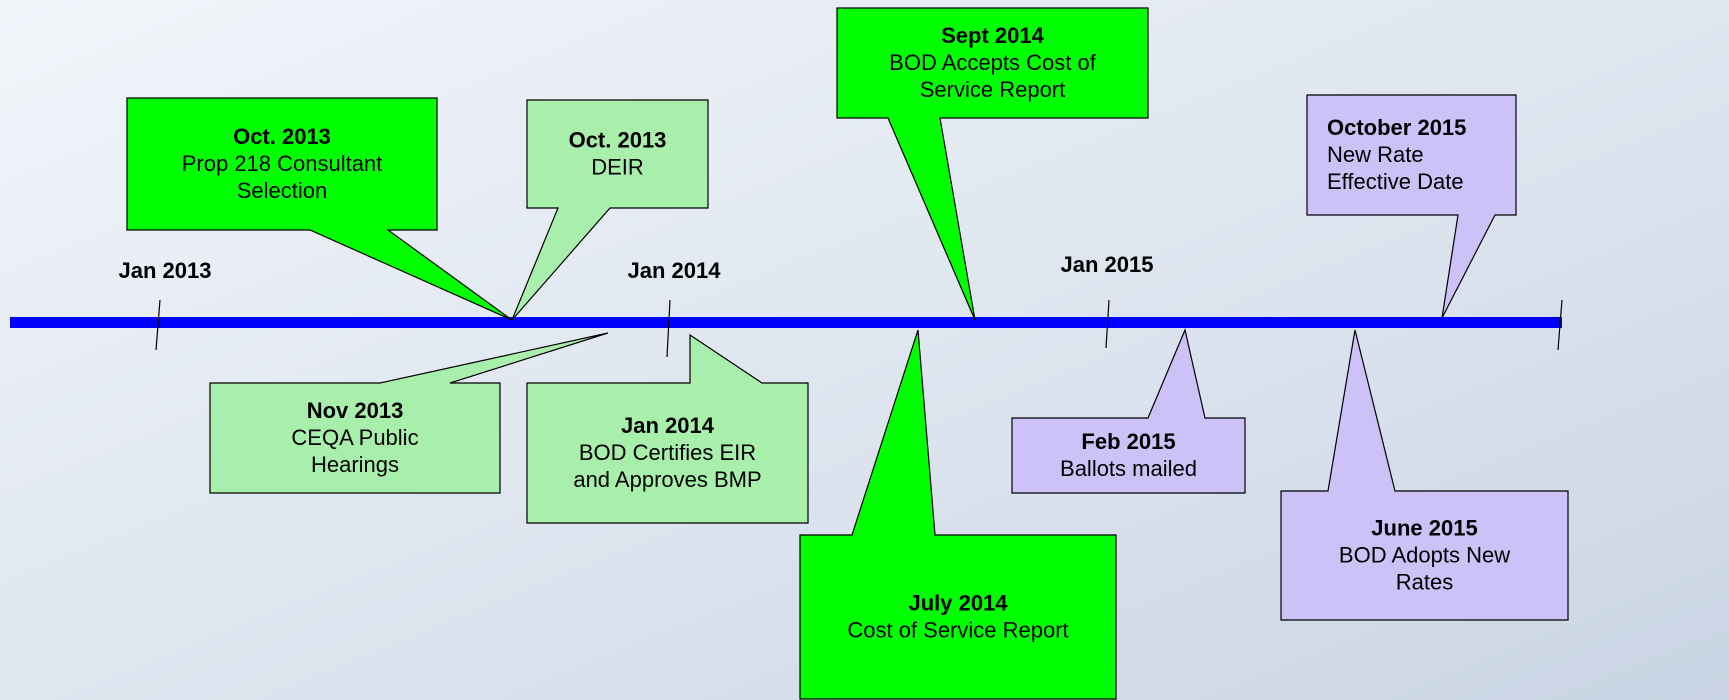 The width and height of the screenshot is (1729, 700). I want to click on callout-text: Cost of Service Report, so click(957, 630).